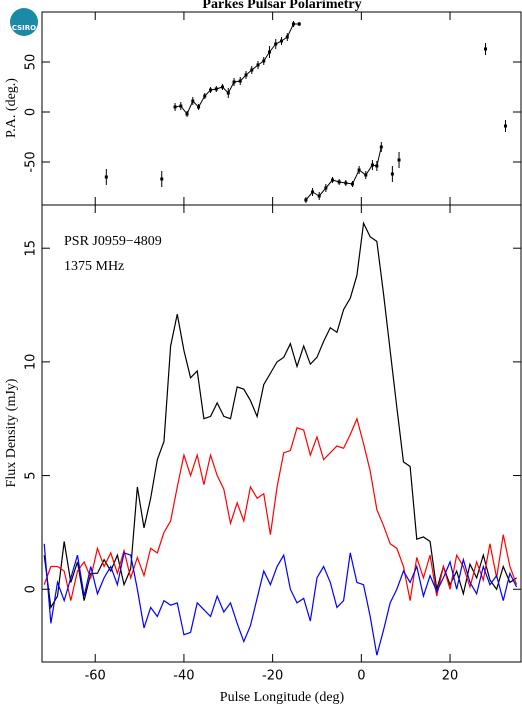  I want to click on csiro-logo: CSIRO, so click(24, 22).